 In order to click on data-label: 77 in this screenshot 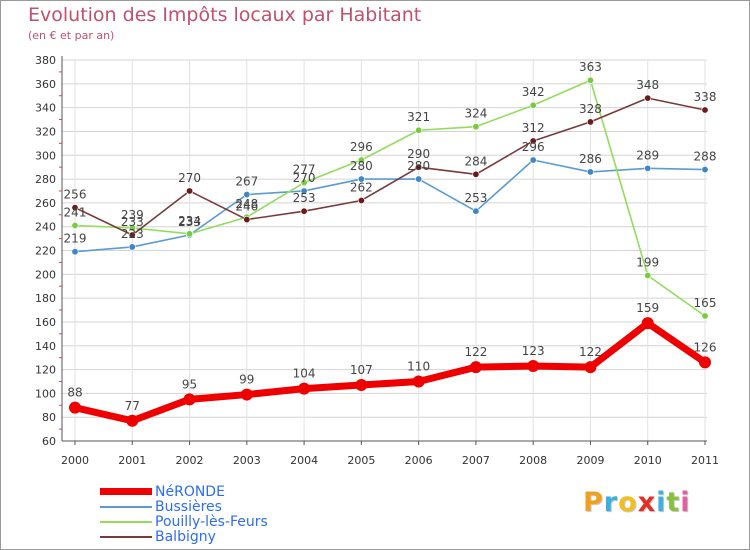, I will do `click(132, 406)`.